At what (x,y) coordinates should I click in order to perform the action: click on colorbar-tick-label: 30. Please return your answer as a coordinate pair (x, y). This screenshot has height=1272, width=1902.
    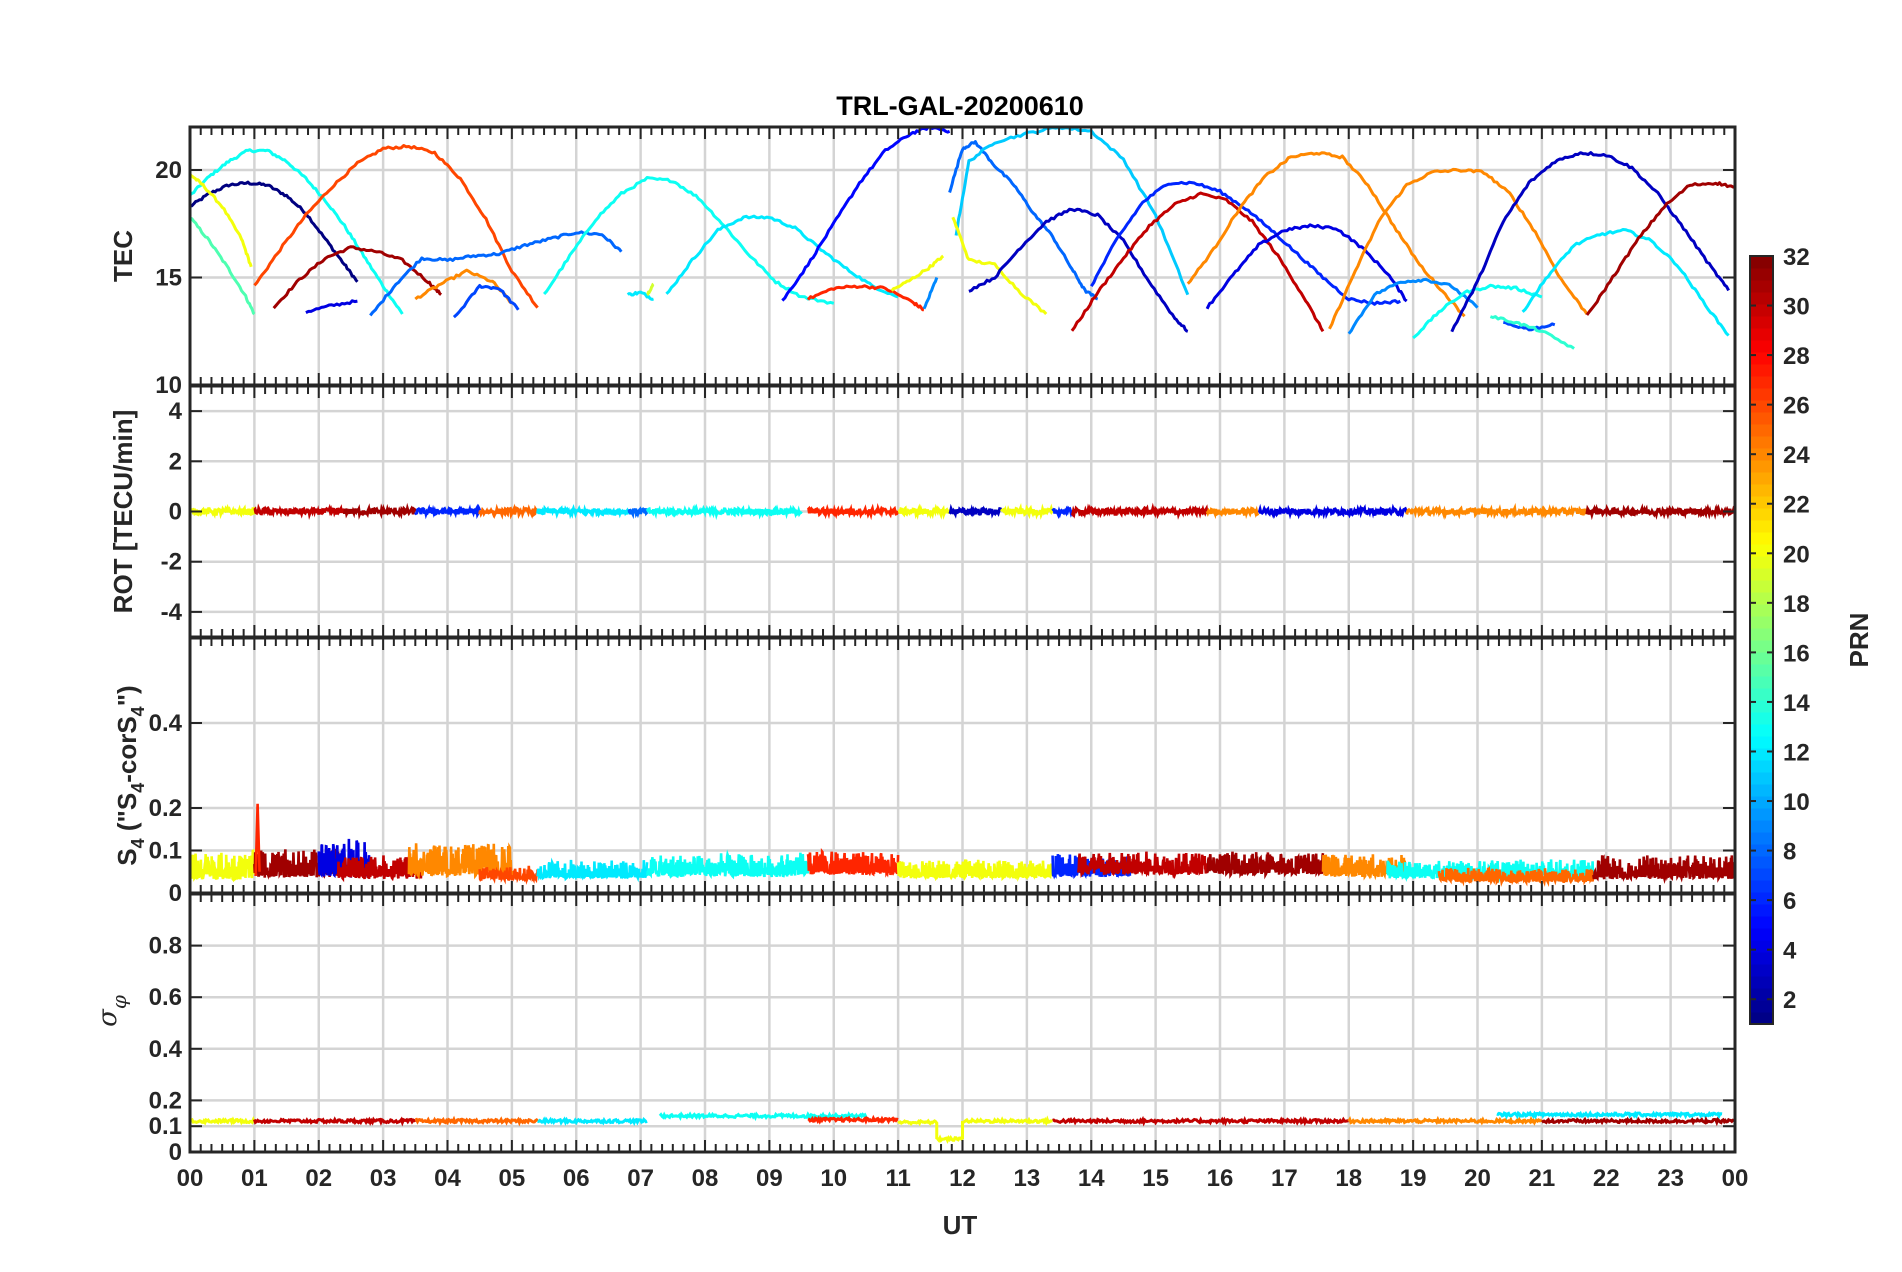
    Looking at the image, I should click on (1796, 307).